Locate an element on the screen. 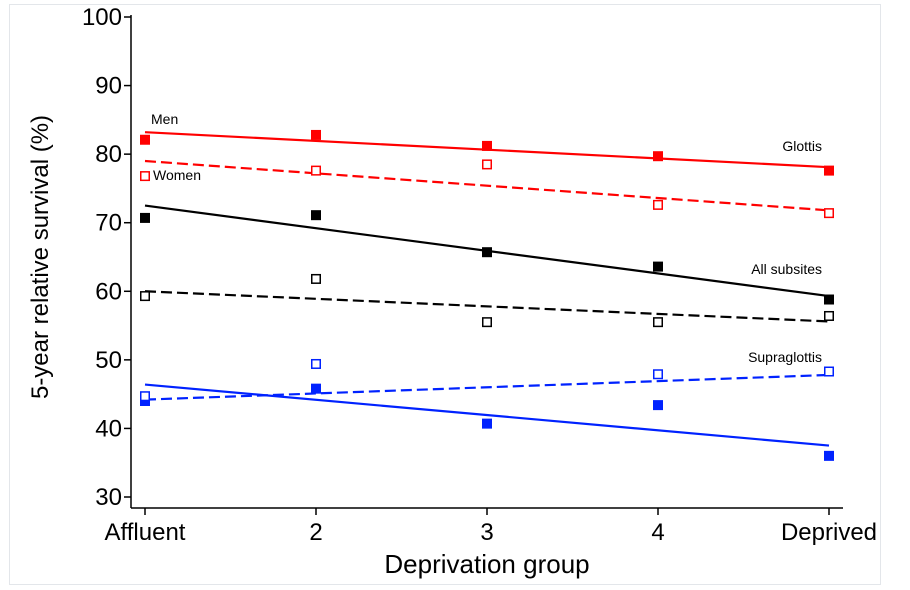 This screenshot has width=910, height=590. y-tick-label: 70 is located at coordinates (108, 223).